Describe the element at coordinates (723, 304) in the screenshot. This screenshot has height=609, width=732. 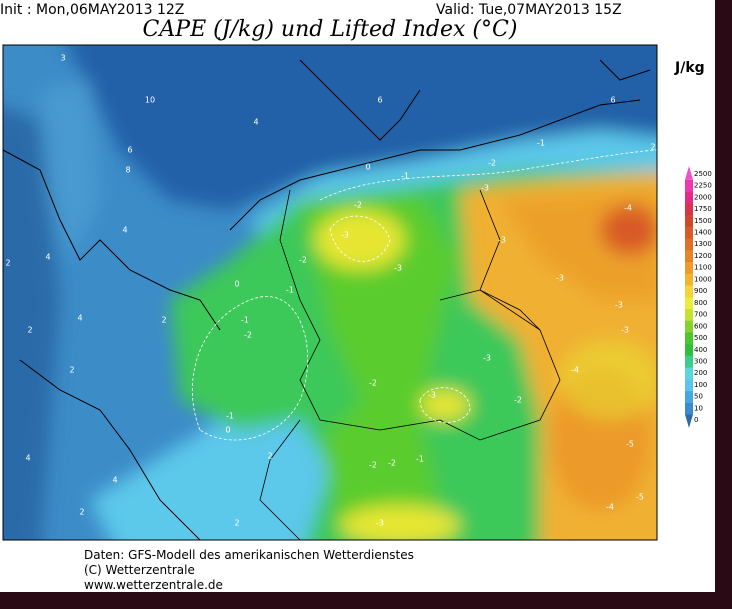
I see `frame-right` at that location.